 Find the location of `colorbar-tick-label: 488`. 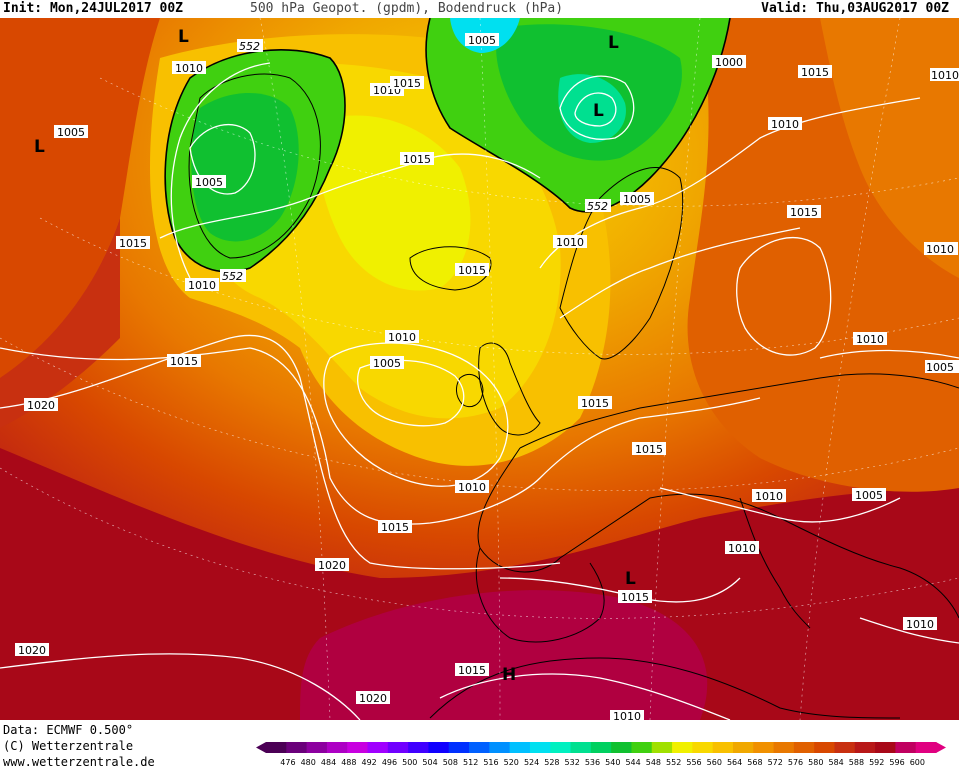

colorbar-tick-label: 488 is located at coordinates (348, 762).